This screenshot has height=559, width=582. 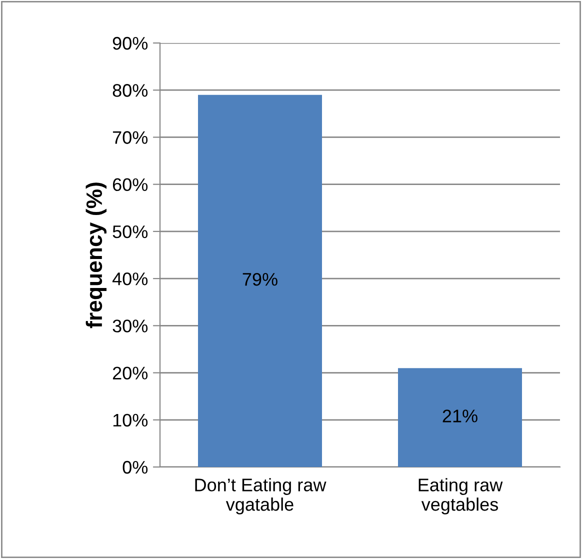 What do you see at coordinates (130, 420) in the screenshot?
I see `y-tick-label: 10%` at bounding box center [130, 420].